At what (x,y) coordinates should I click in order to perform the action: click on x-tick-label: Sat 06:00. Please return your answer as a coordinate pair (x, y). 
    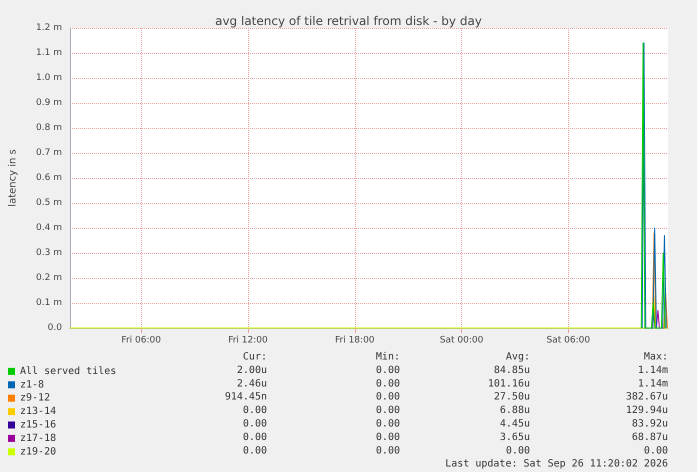
    Looking at the image, I should click on (568, 341).